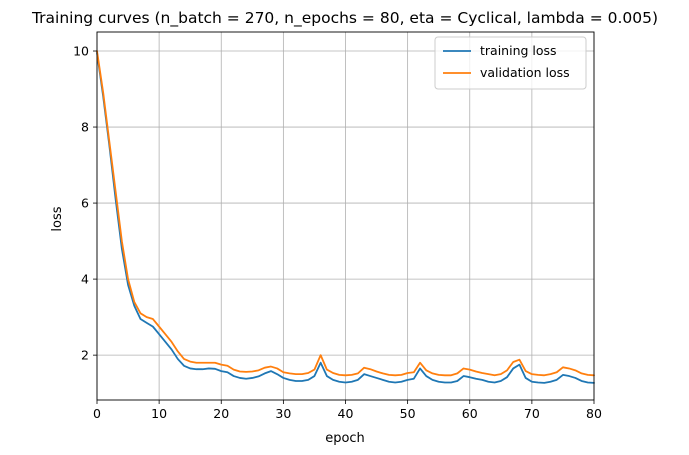 Image resolution: width=689 pixels, height=455 pixels. Describe the element at coordinates (85, 203) in the screenshot. I see `y-tick-label: 6` at that location.